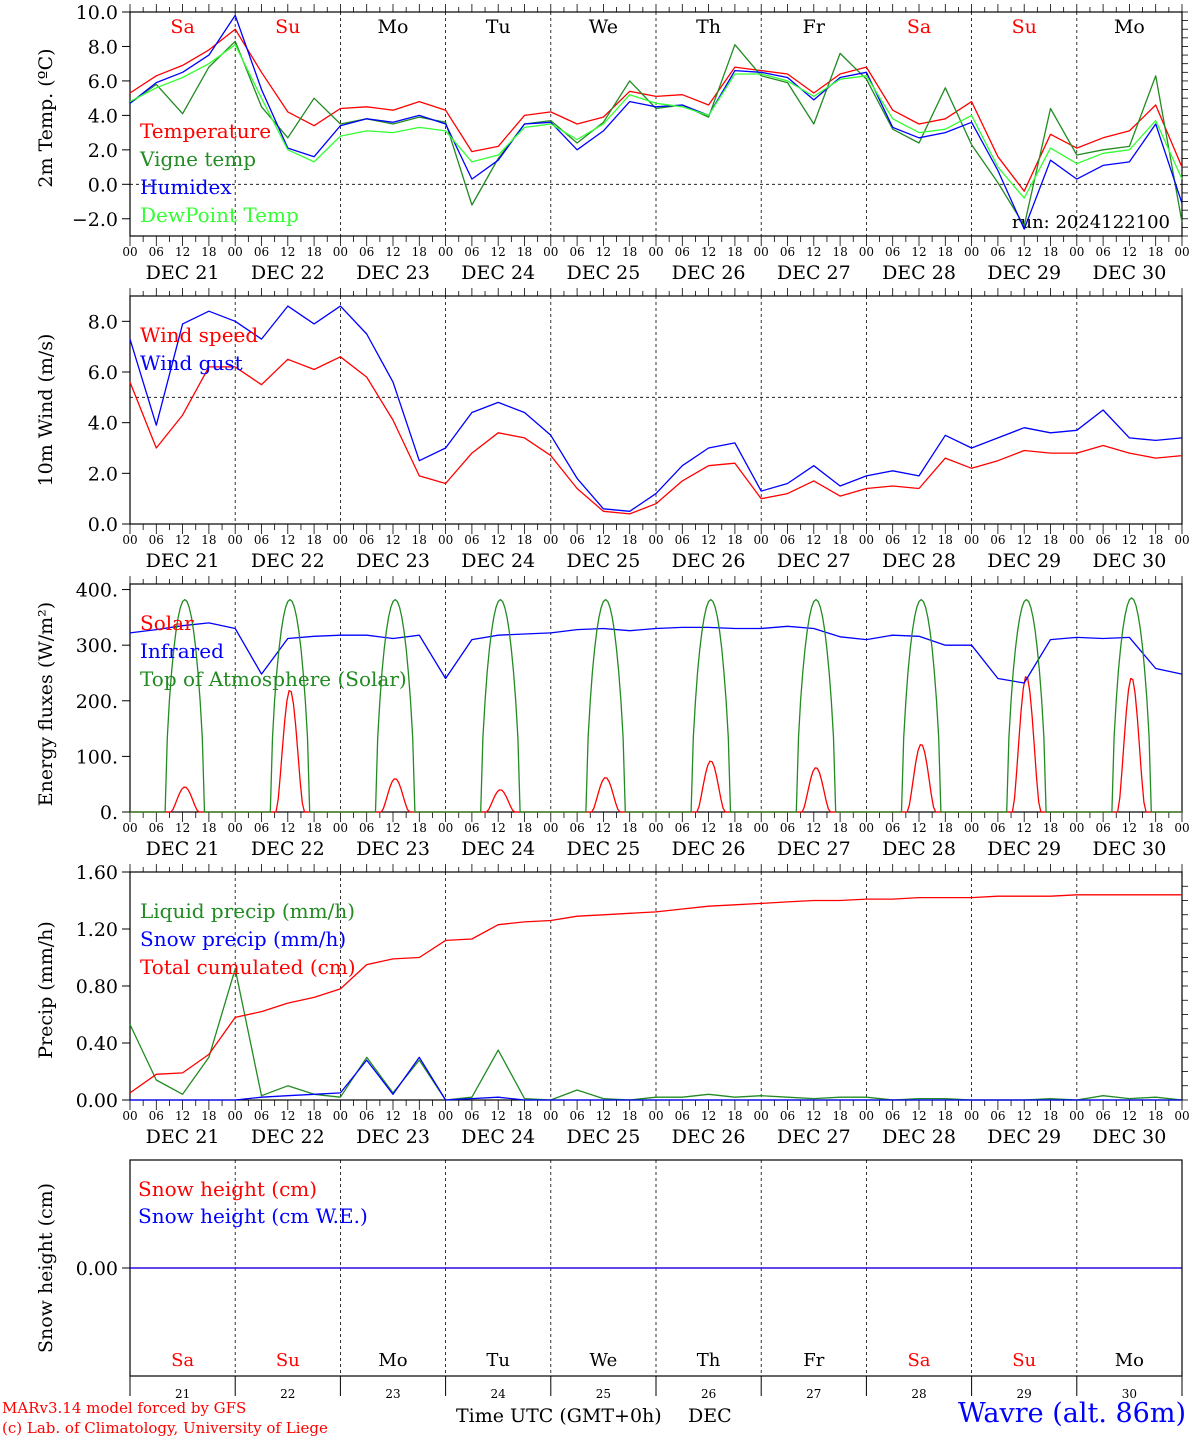 This screenshot has width=1194, height=1445. Describe the element at coordinates (656, 121) in the screenshot. I see `series-line-dewpoint-temp` at that location.